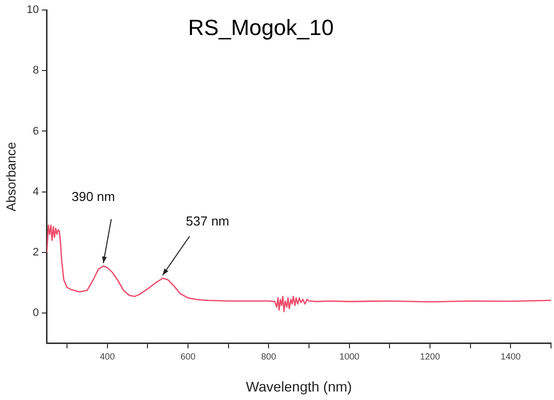  Describe the element at coordinates (430, 356) in the screenshot. I see `x-tick-label: 1200` at that location.